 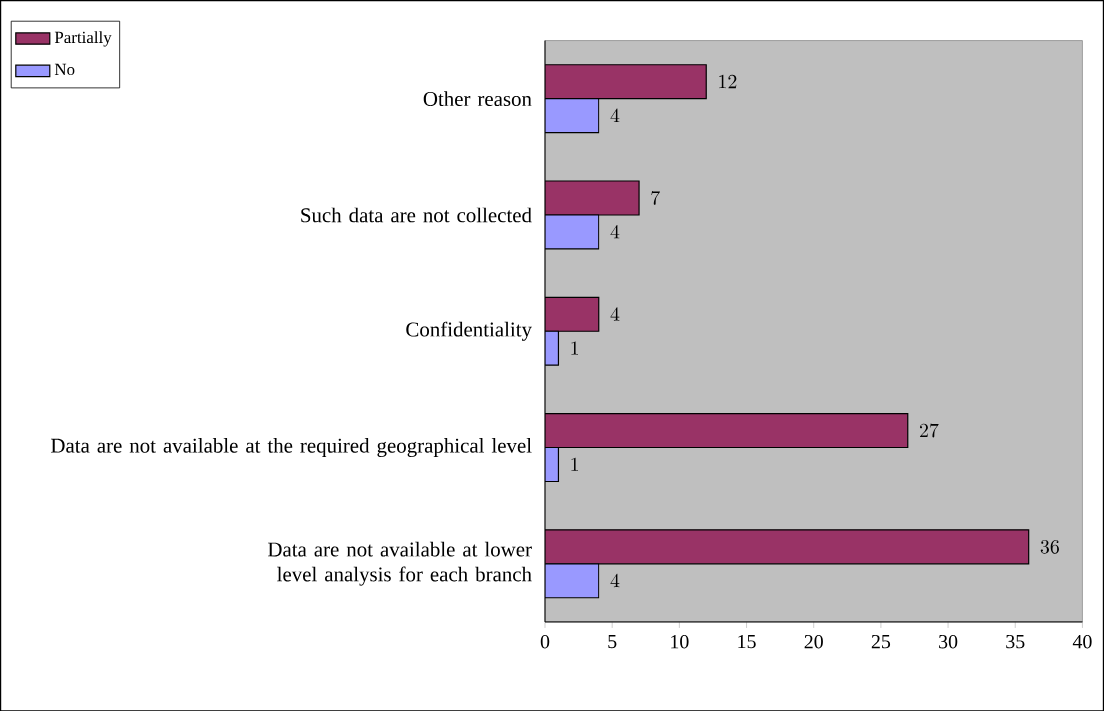 What do you see at coordinates (813, 641) in the screenshot?
I see `x-tick-label: 20` at bounding box center [813, 641].